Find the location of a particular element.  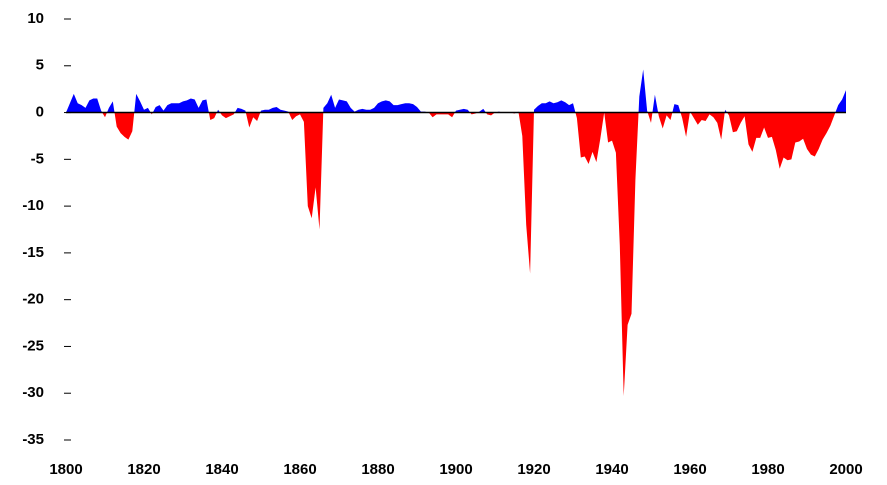

x-tick-label: 1800 is located at coordinates (65, 469).